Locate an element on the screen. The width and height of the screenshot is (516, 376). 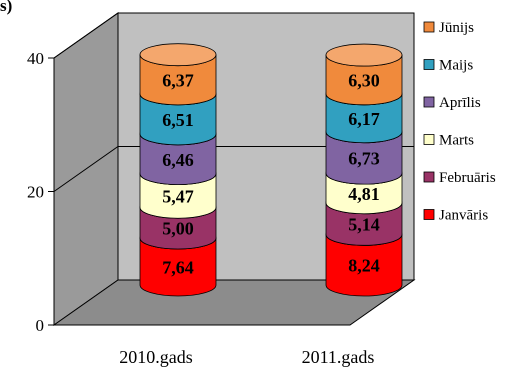
data-label: 6,46 is located at coordinates (178, 160).